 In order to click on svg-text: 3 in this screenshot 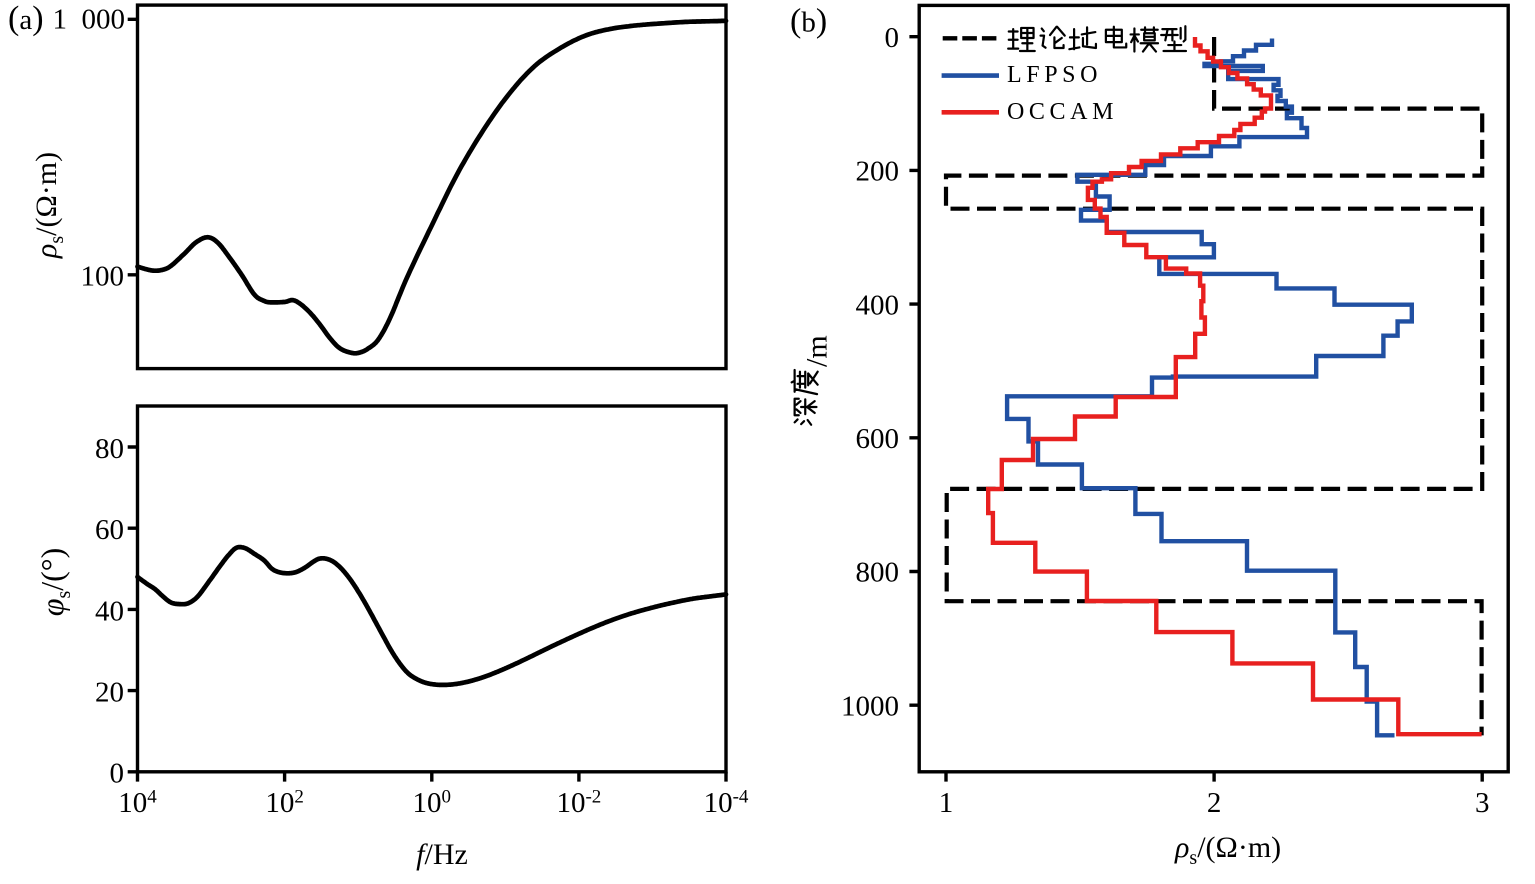, I will do `click(1482, 803)`.